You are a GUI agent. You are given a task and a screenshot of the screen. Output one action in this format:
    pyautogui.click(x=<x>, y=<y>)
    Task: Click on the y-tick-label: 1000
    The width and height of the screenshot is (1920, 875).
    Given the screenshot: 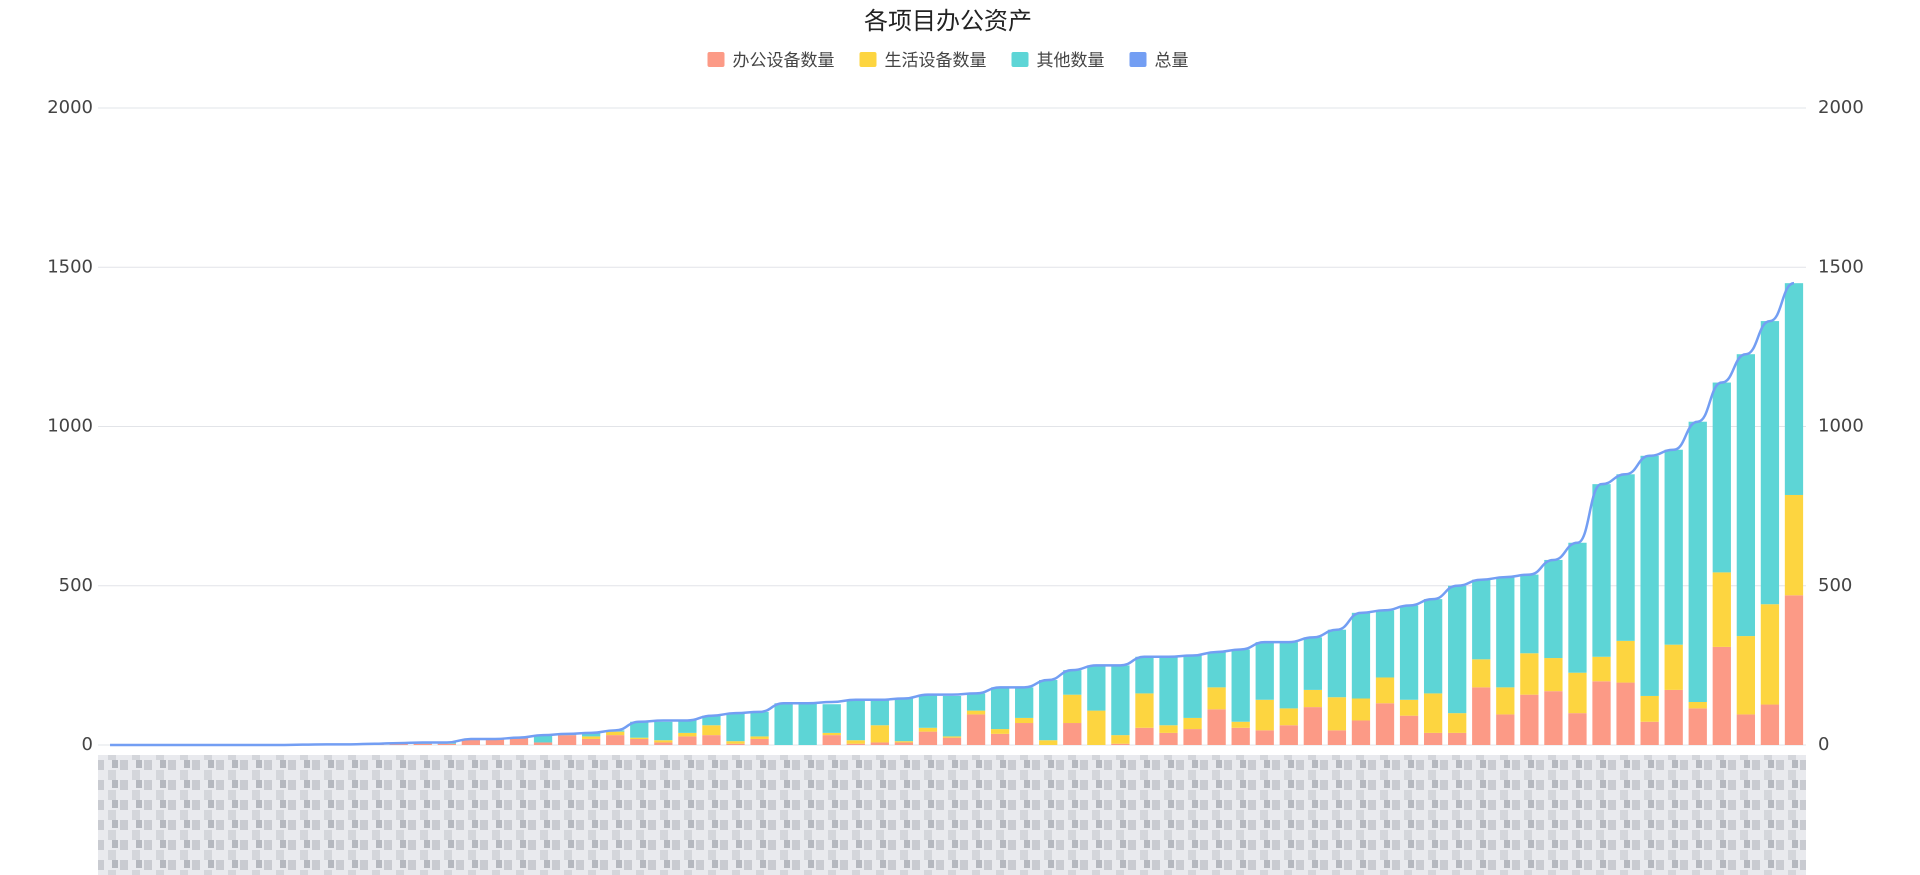 What is the action you would take?
    pyautogui.click(x=70, y=426)
    